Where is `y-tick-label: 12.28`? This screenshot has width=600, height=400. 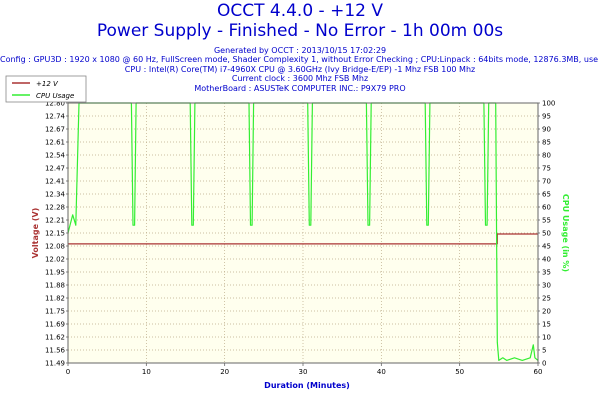
y-tick-label: 12.28 is located at coordinates (55, 208).